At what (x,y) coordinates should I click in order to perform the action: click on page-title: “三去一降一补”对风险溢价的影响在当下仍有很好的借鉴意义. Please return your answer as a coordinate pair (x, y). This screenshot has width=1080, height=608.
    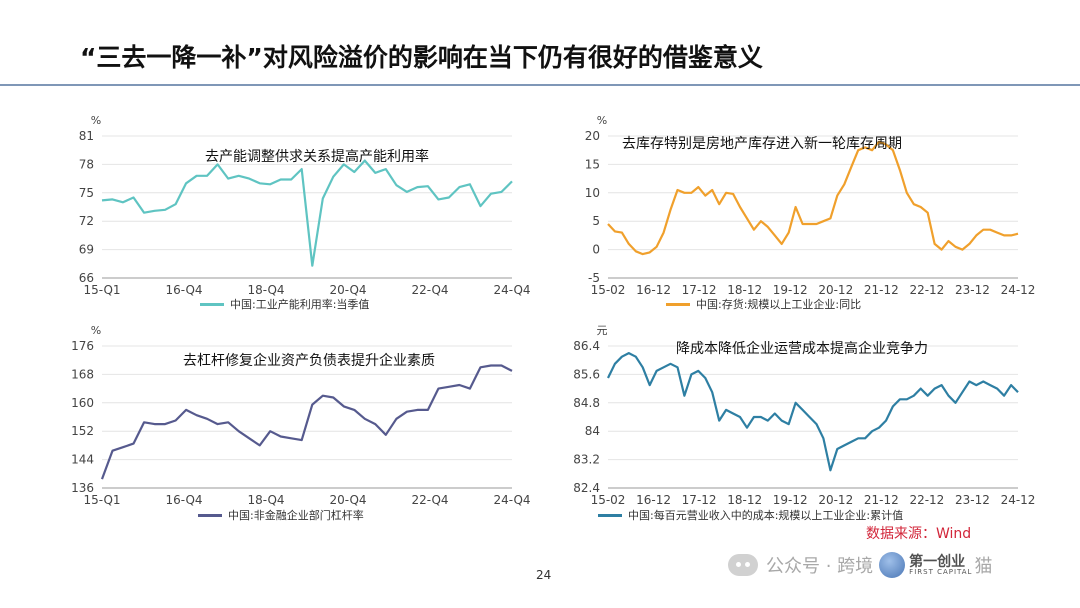
    Looking at the image, I should click on (421, 57).